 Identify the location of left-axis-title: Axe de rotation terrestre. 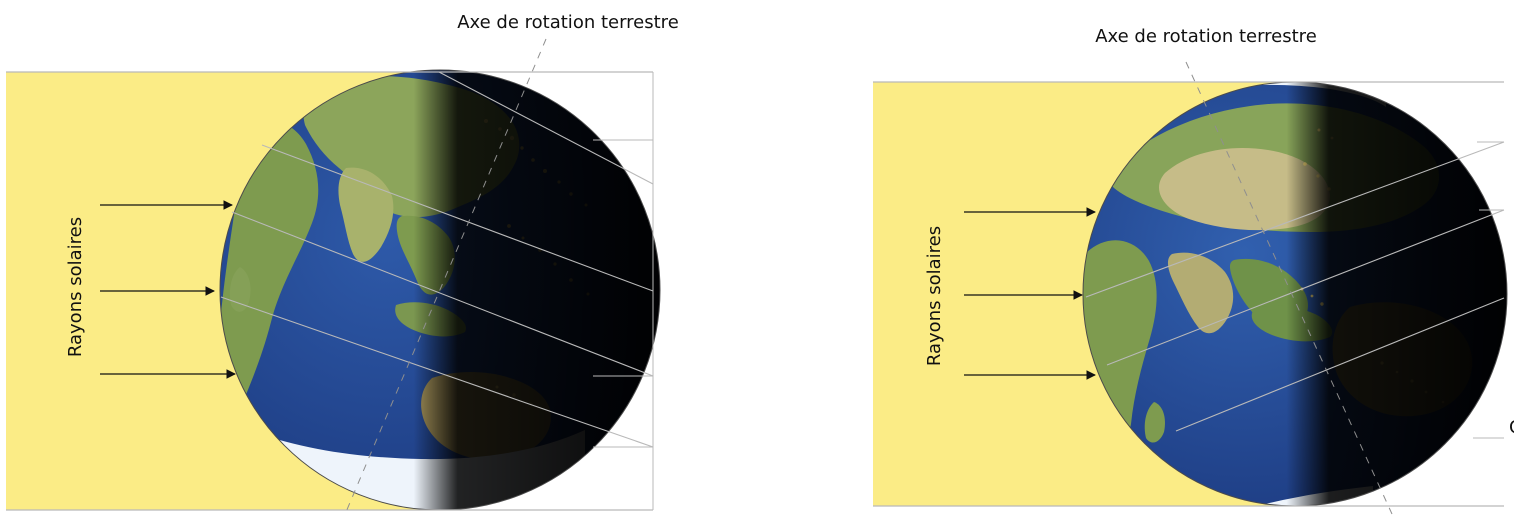
(568, 22).